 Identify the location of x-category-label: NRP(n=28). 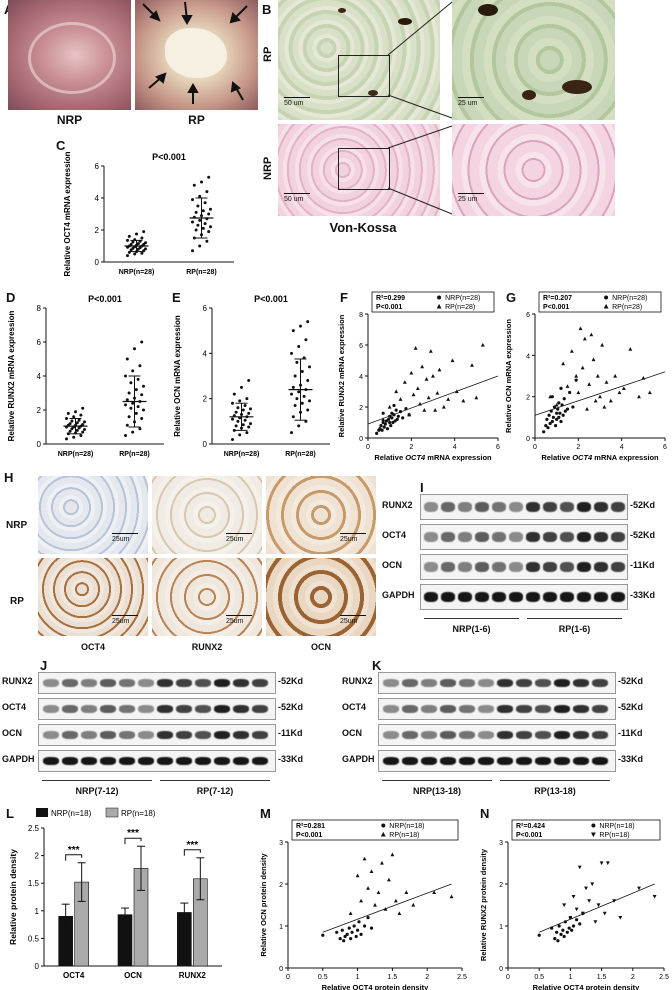
(76, 454).